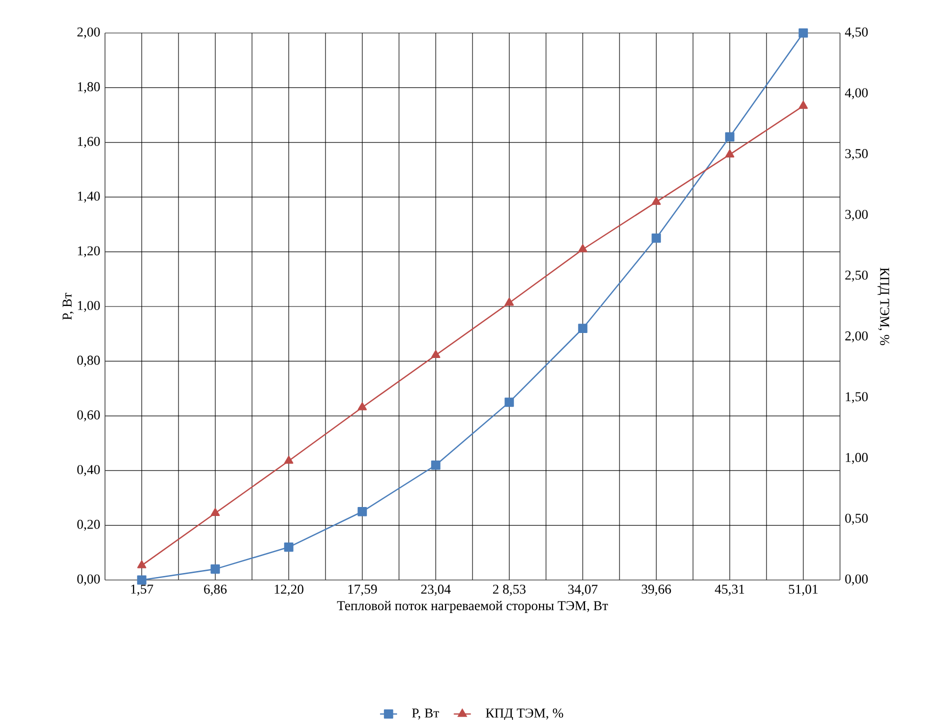 This screenshot has width=933, height=720. What do you see at coordinates (289, 590) in the screenshot?
I see `x-tick-label: 12,20` at bounding box center [289, 590].